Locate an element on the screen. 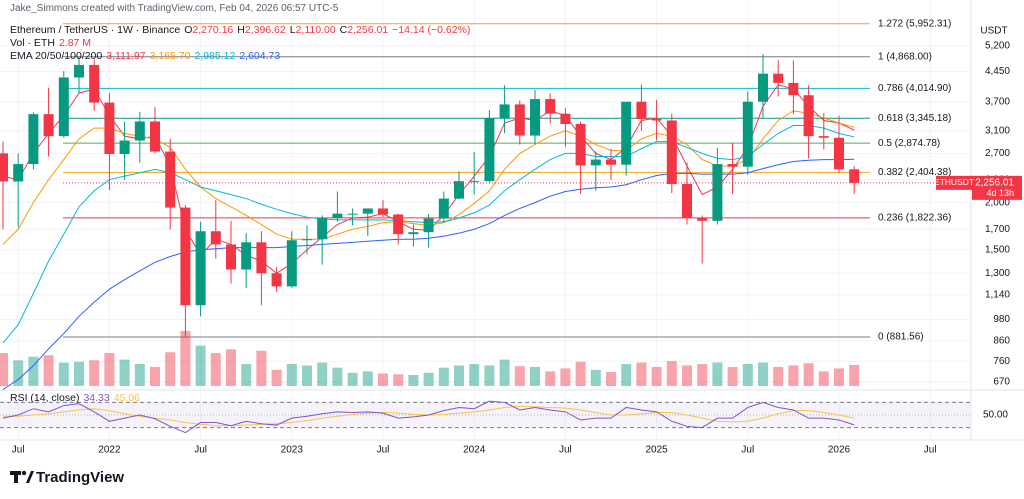 The height and width of the screenshot is (499, 1024). y-tick-label: 2,000 is located at coordinates (997, 202).